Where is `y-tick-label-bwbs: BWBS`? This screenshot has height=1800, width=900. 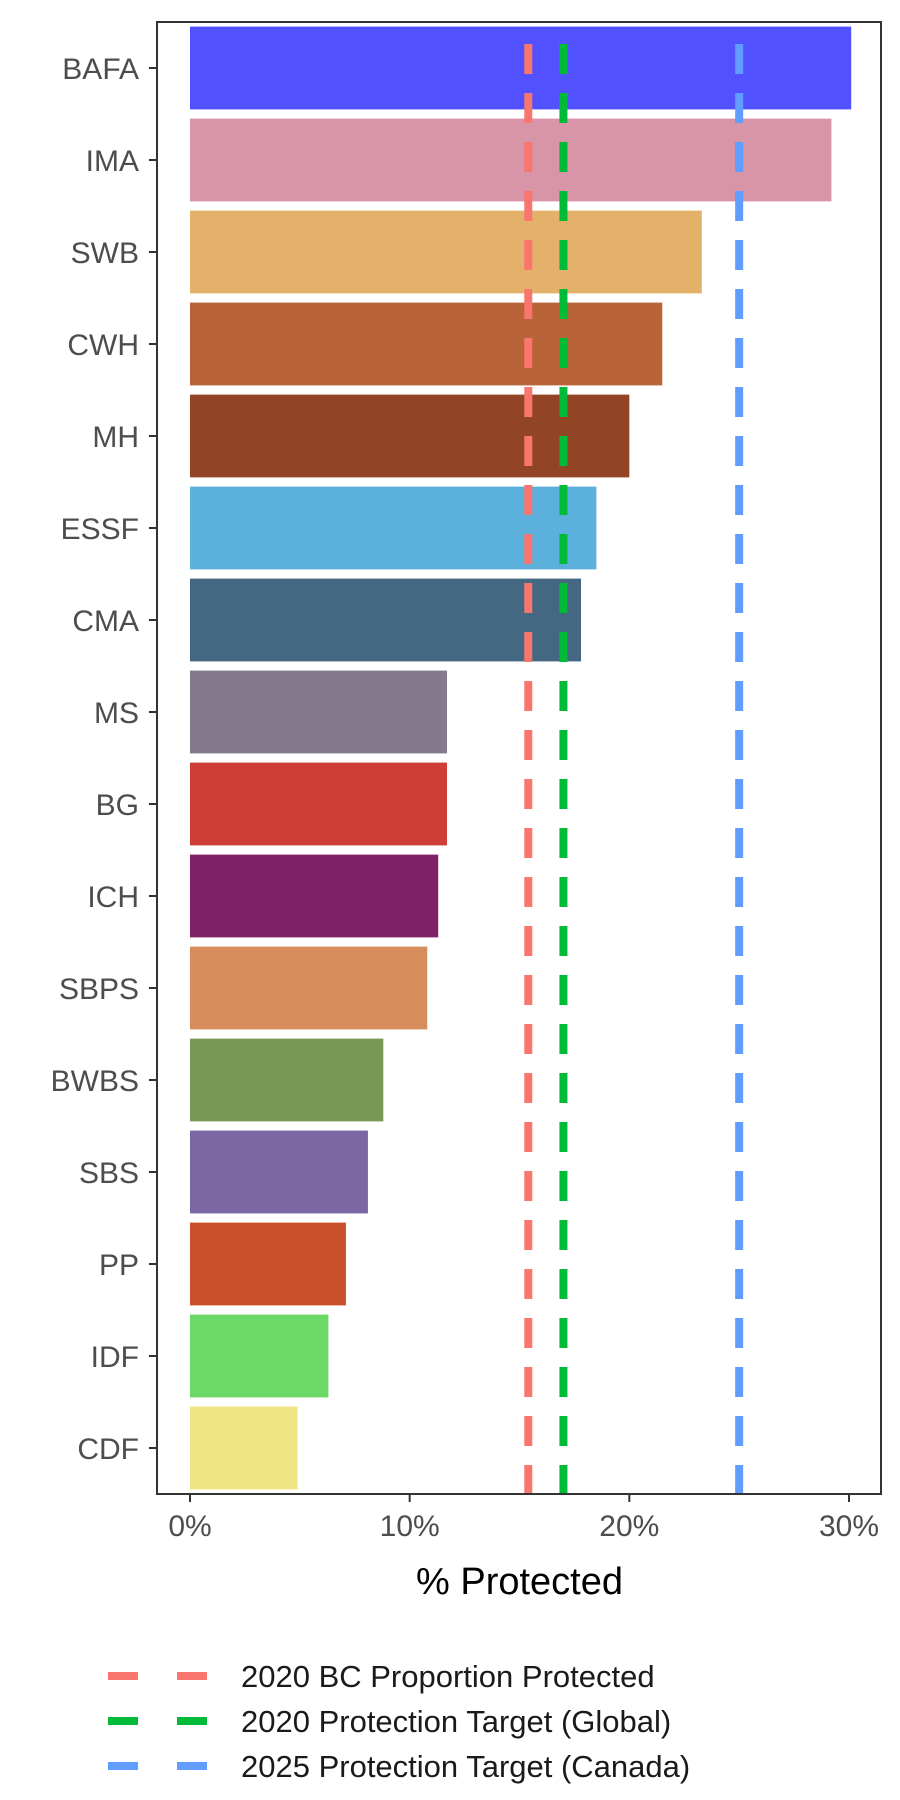 y-tick-label-bwbs: BWBS is located at coordinates (95, 1081).